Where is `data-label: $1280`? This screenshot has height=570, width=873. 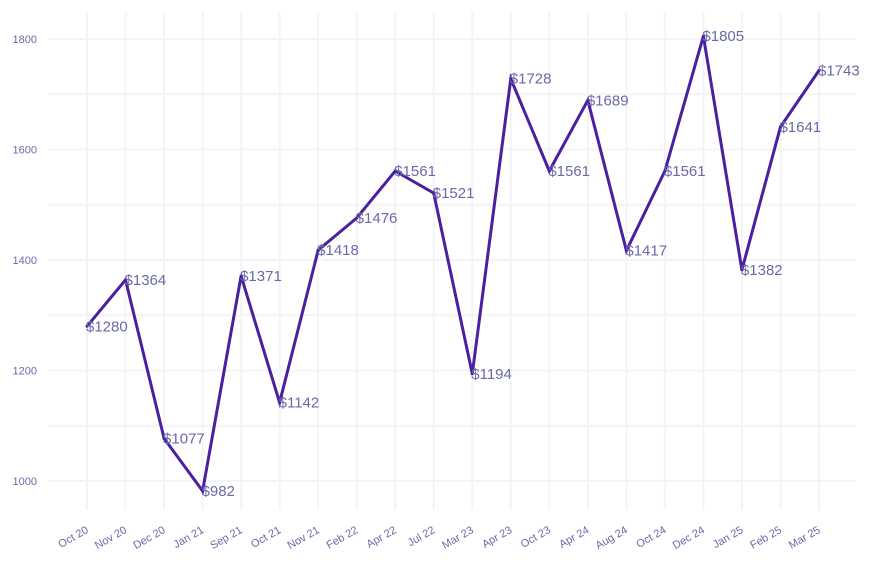
data-label: $1280 is located at coordinates (107, 326).